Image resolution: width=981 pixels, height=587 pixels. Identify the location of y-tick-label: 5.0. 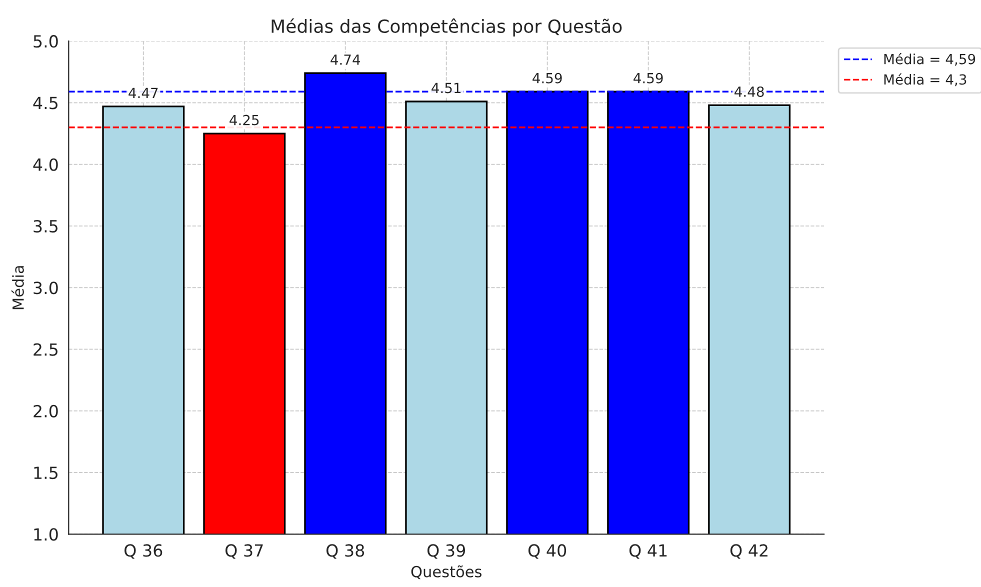
(46, 41).